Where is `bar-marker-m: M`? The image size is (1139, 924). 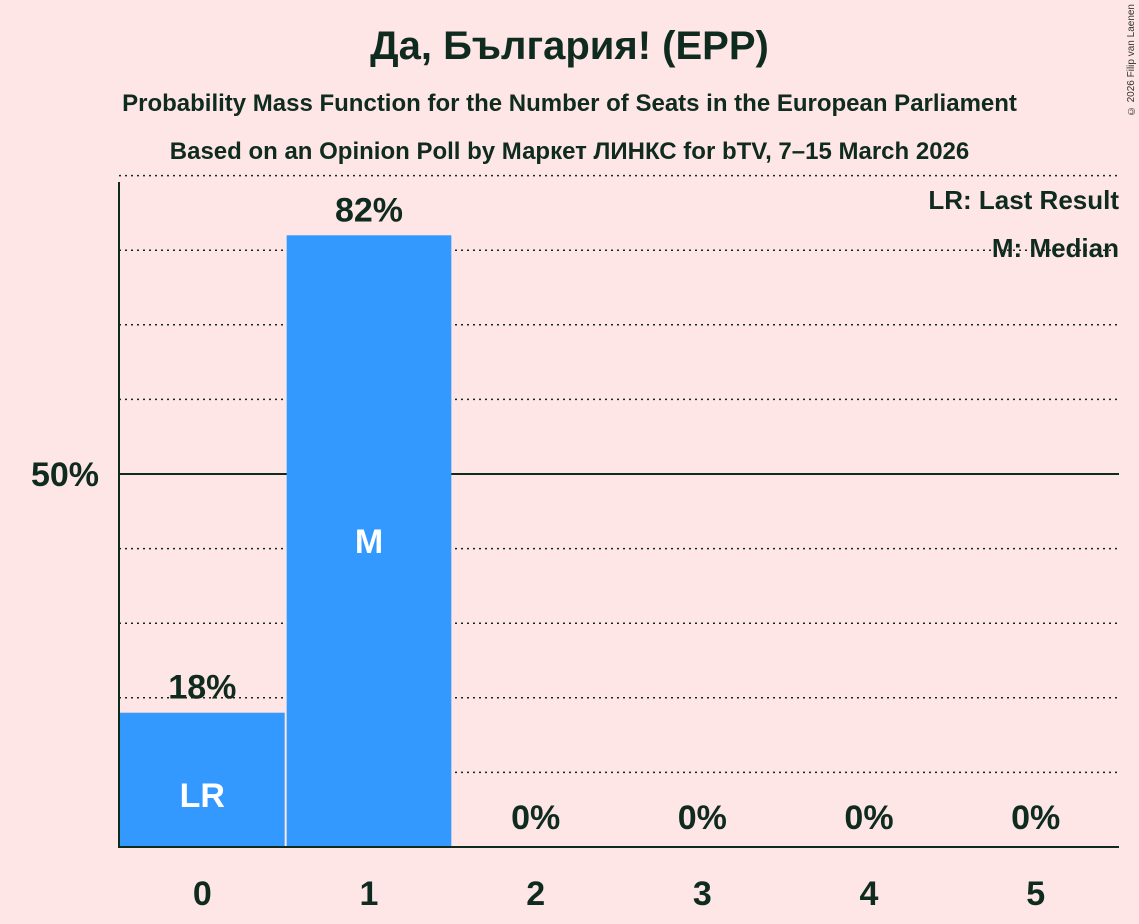 bar-marker-m: M is located at coordinates (369, 542).